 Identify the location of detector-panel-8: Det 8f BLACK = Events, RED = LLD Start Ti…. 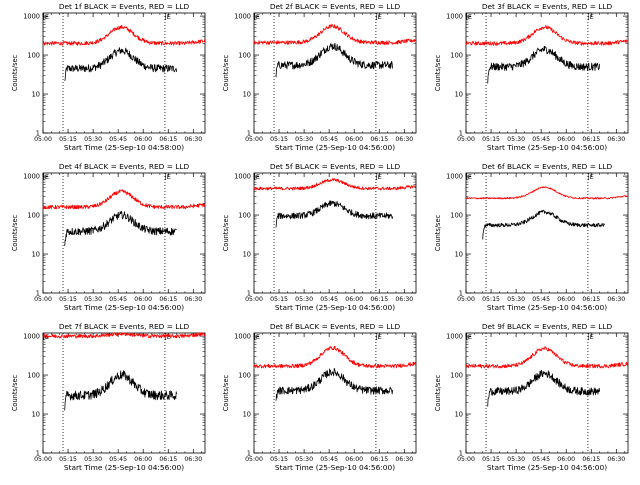
(319, 397).